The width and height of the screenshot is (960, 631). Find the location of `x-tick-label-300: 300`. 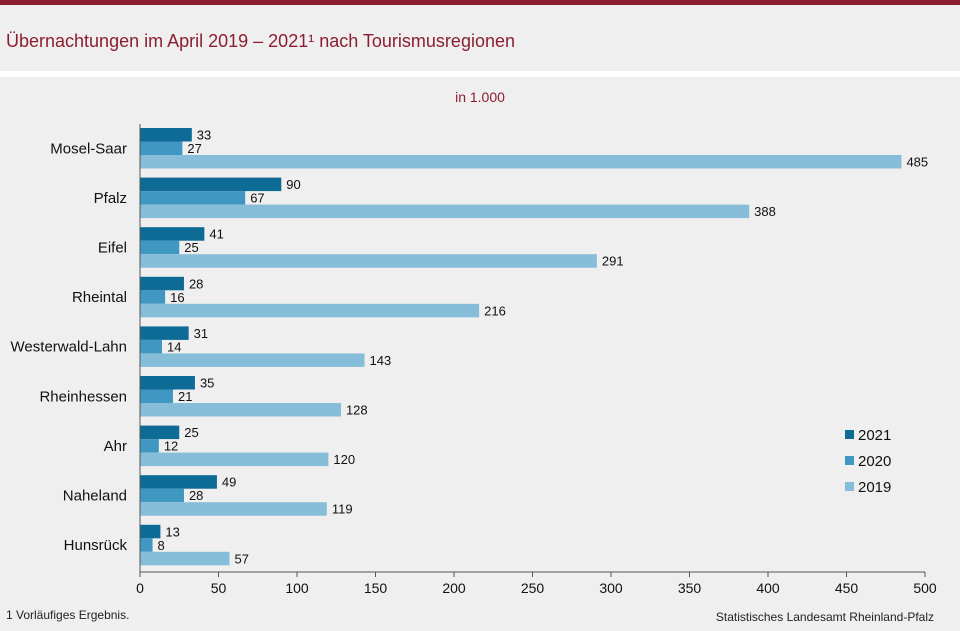

x-tick-label-300: 300 is located at coordinates (611, 588).